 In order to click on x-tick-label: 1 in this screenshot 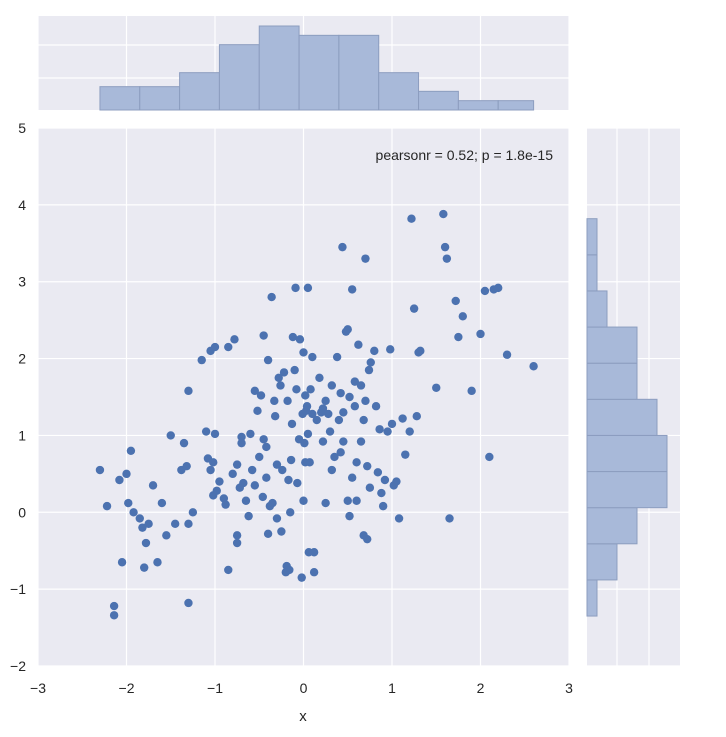, I will do `click(392, 688)`.